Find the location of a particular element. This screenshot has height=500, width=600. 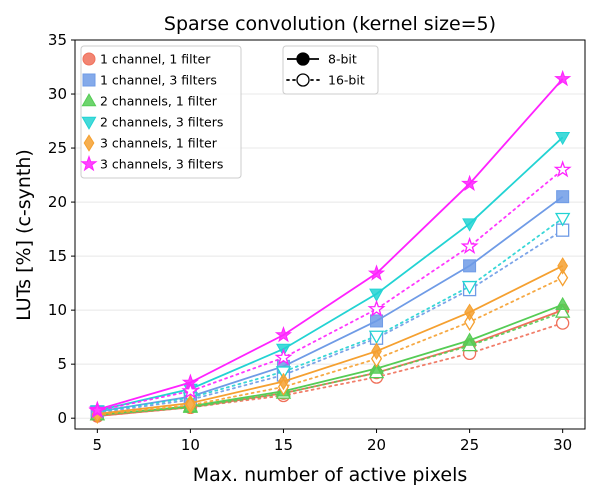

legend-style-label: 16-bit is located at coordinates (346, 80).